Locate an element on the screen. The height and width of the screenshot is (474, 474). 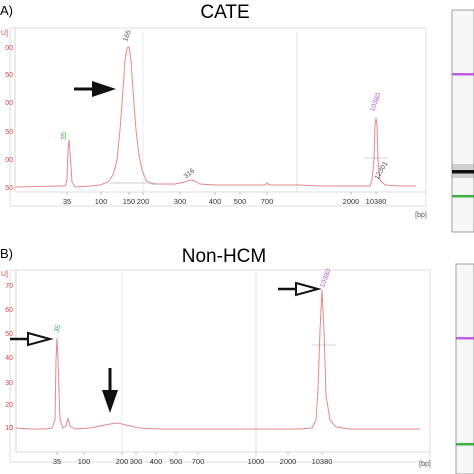
y-tick-label: 10 is located at coordinates (9, 428).